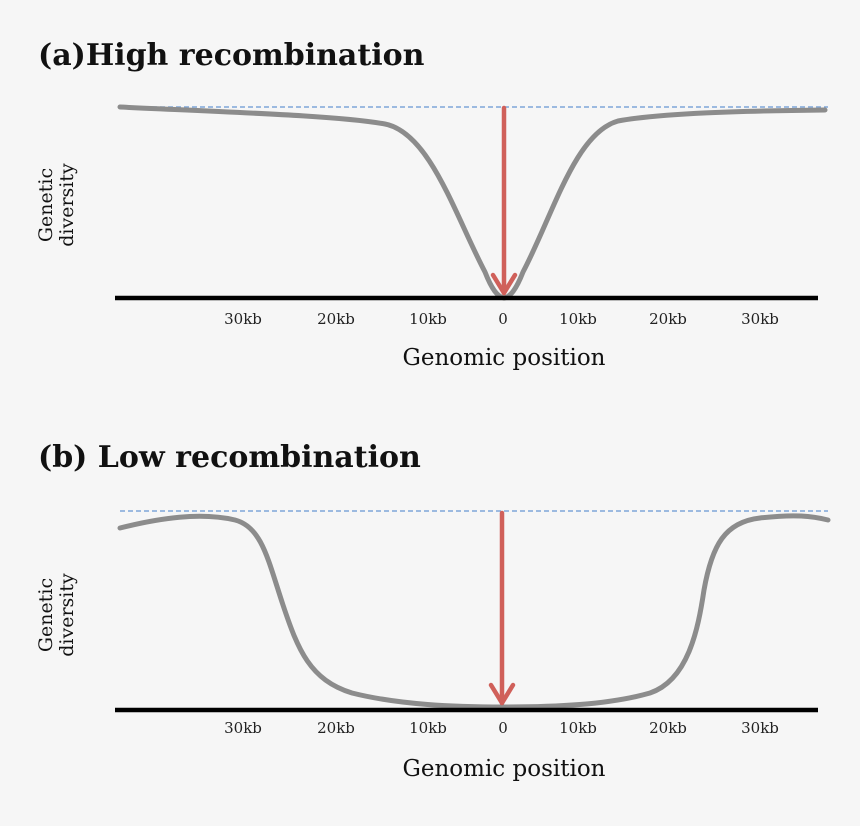  What do you see at coordinates (231, 55) in the screenshot?
I see `panel-title: (a)High recombination` at bounding box center [231, 55].